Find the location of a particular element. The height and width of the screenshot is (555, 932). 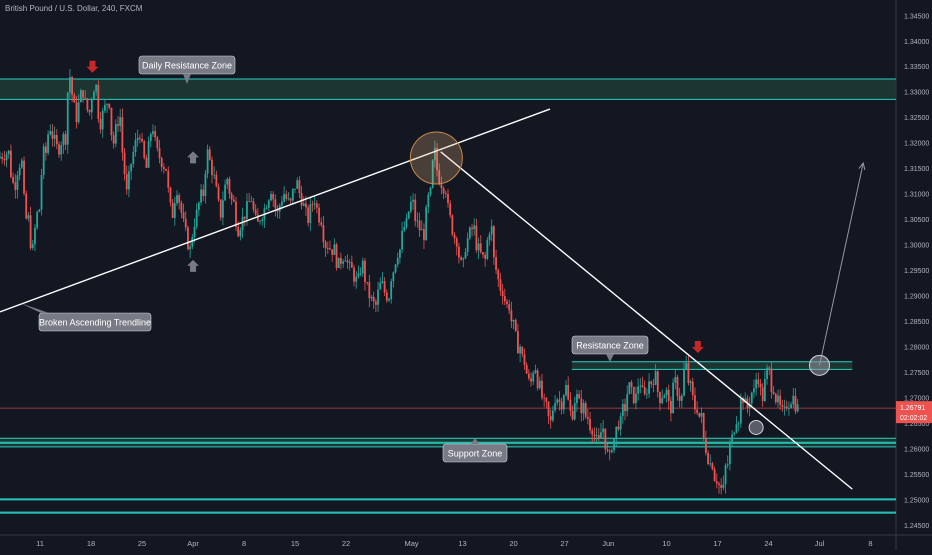

support-upper-fill is located at coordinates (448, 440).